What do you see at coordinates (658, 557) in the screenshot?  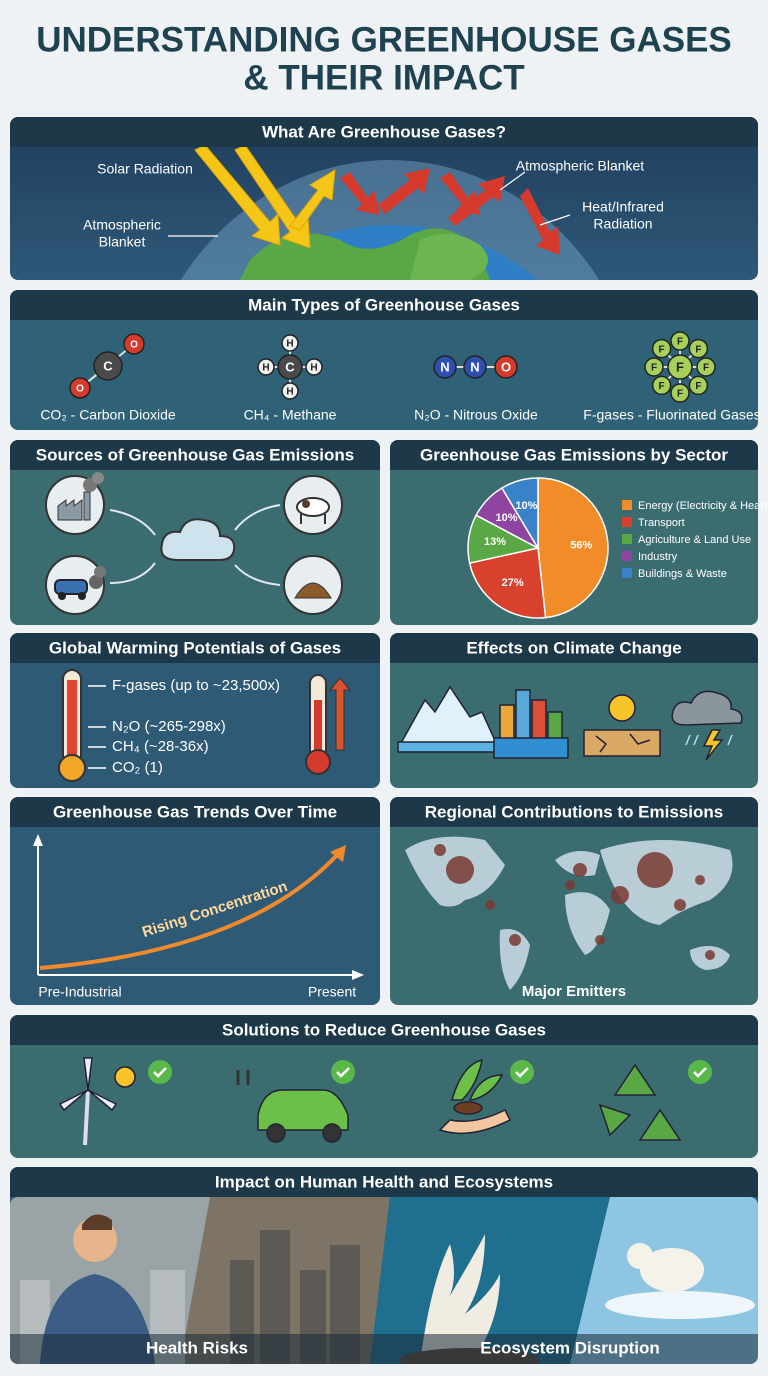 I see `legend-label: Industry` at bounding box center [658, 557].